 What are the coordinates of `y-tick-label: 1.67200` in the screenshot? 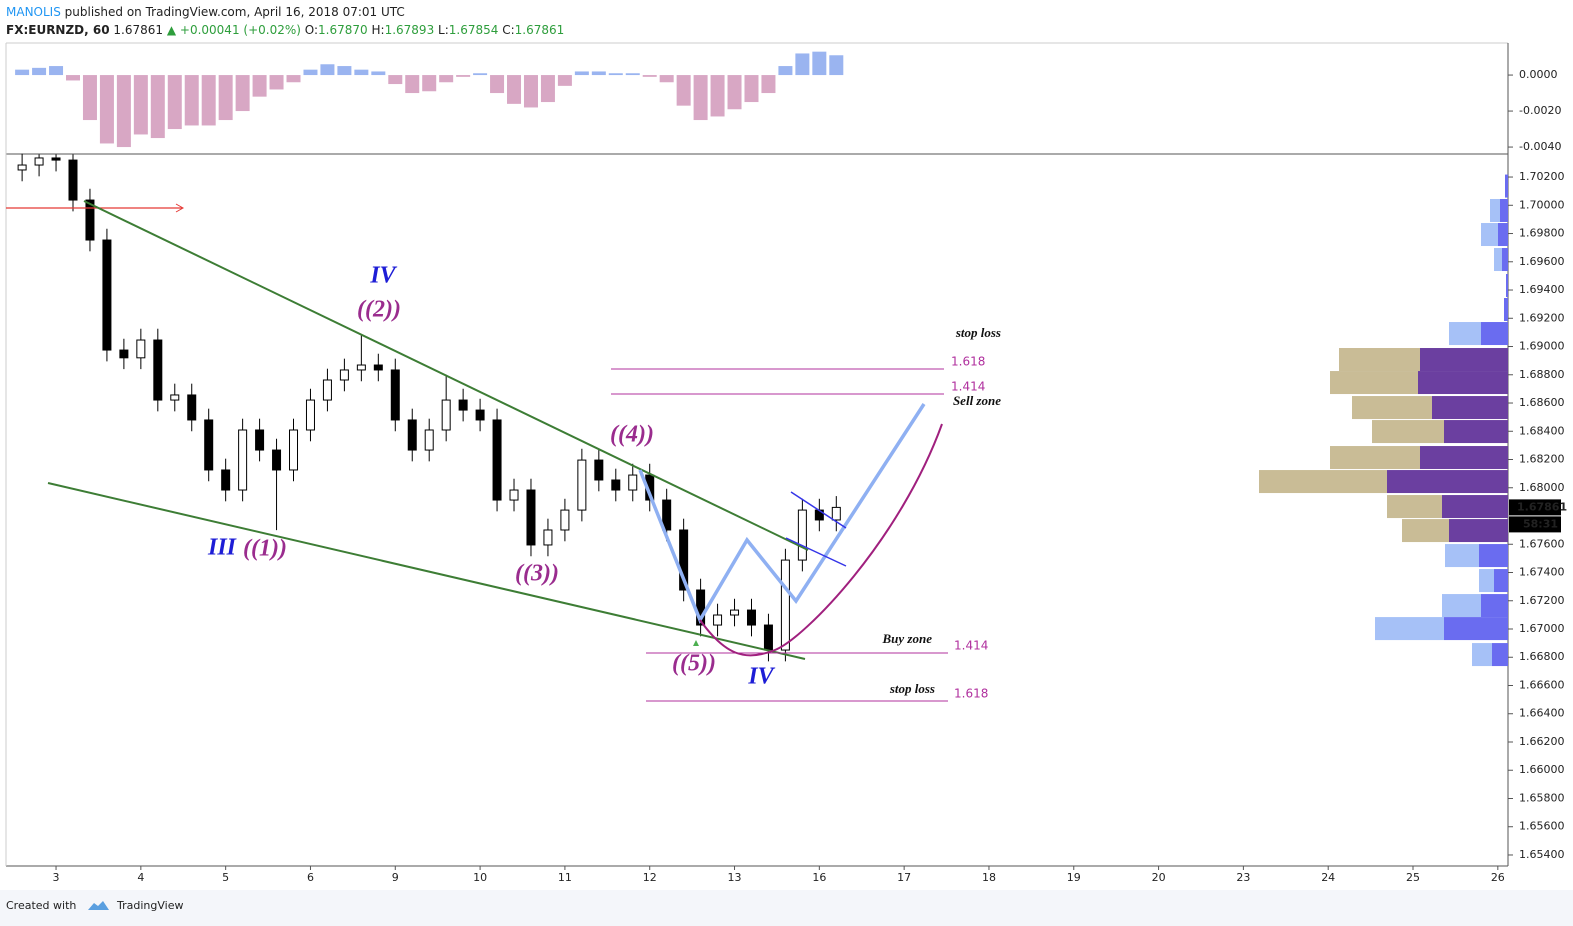 It's located at (1542, 600).